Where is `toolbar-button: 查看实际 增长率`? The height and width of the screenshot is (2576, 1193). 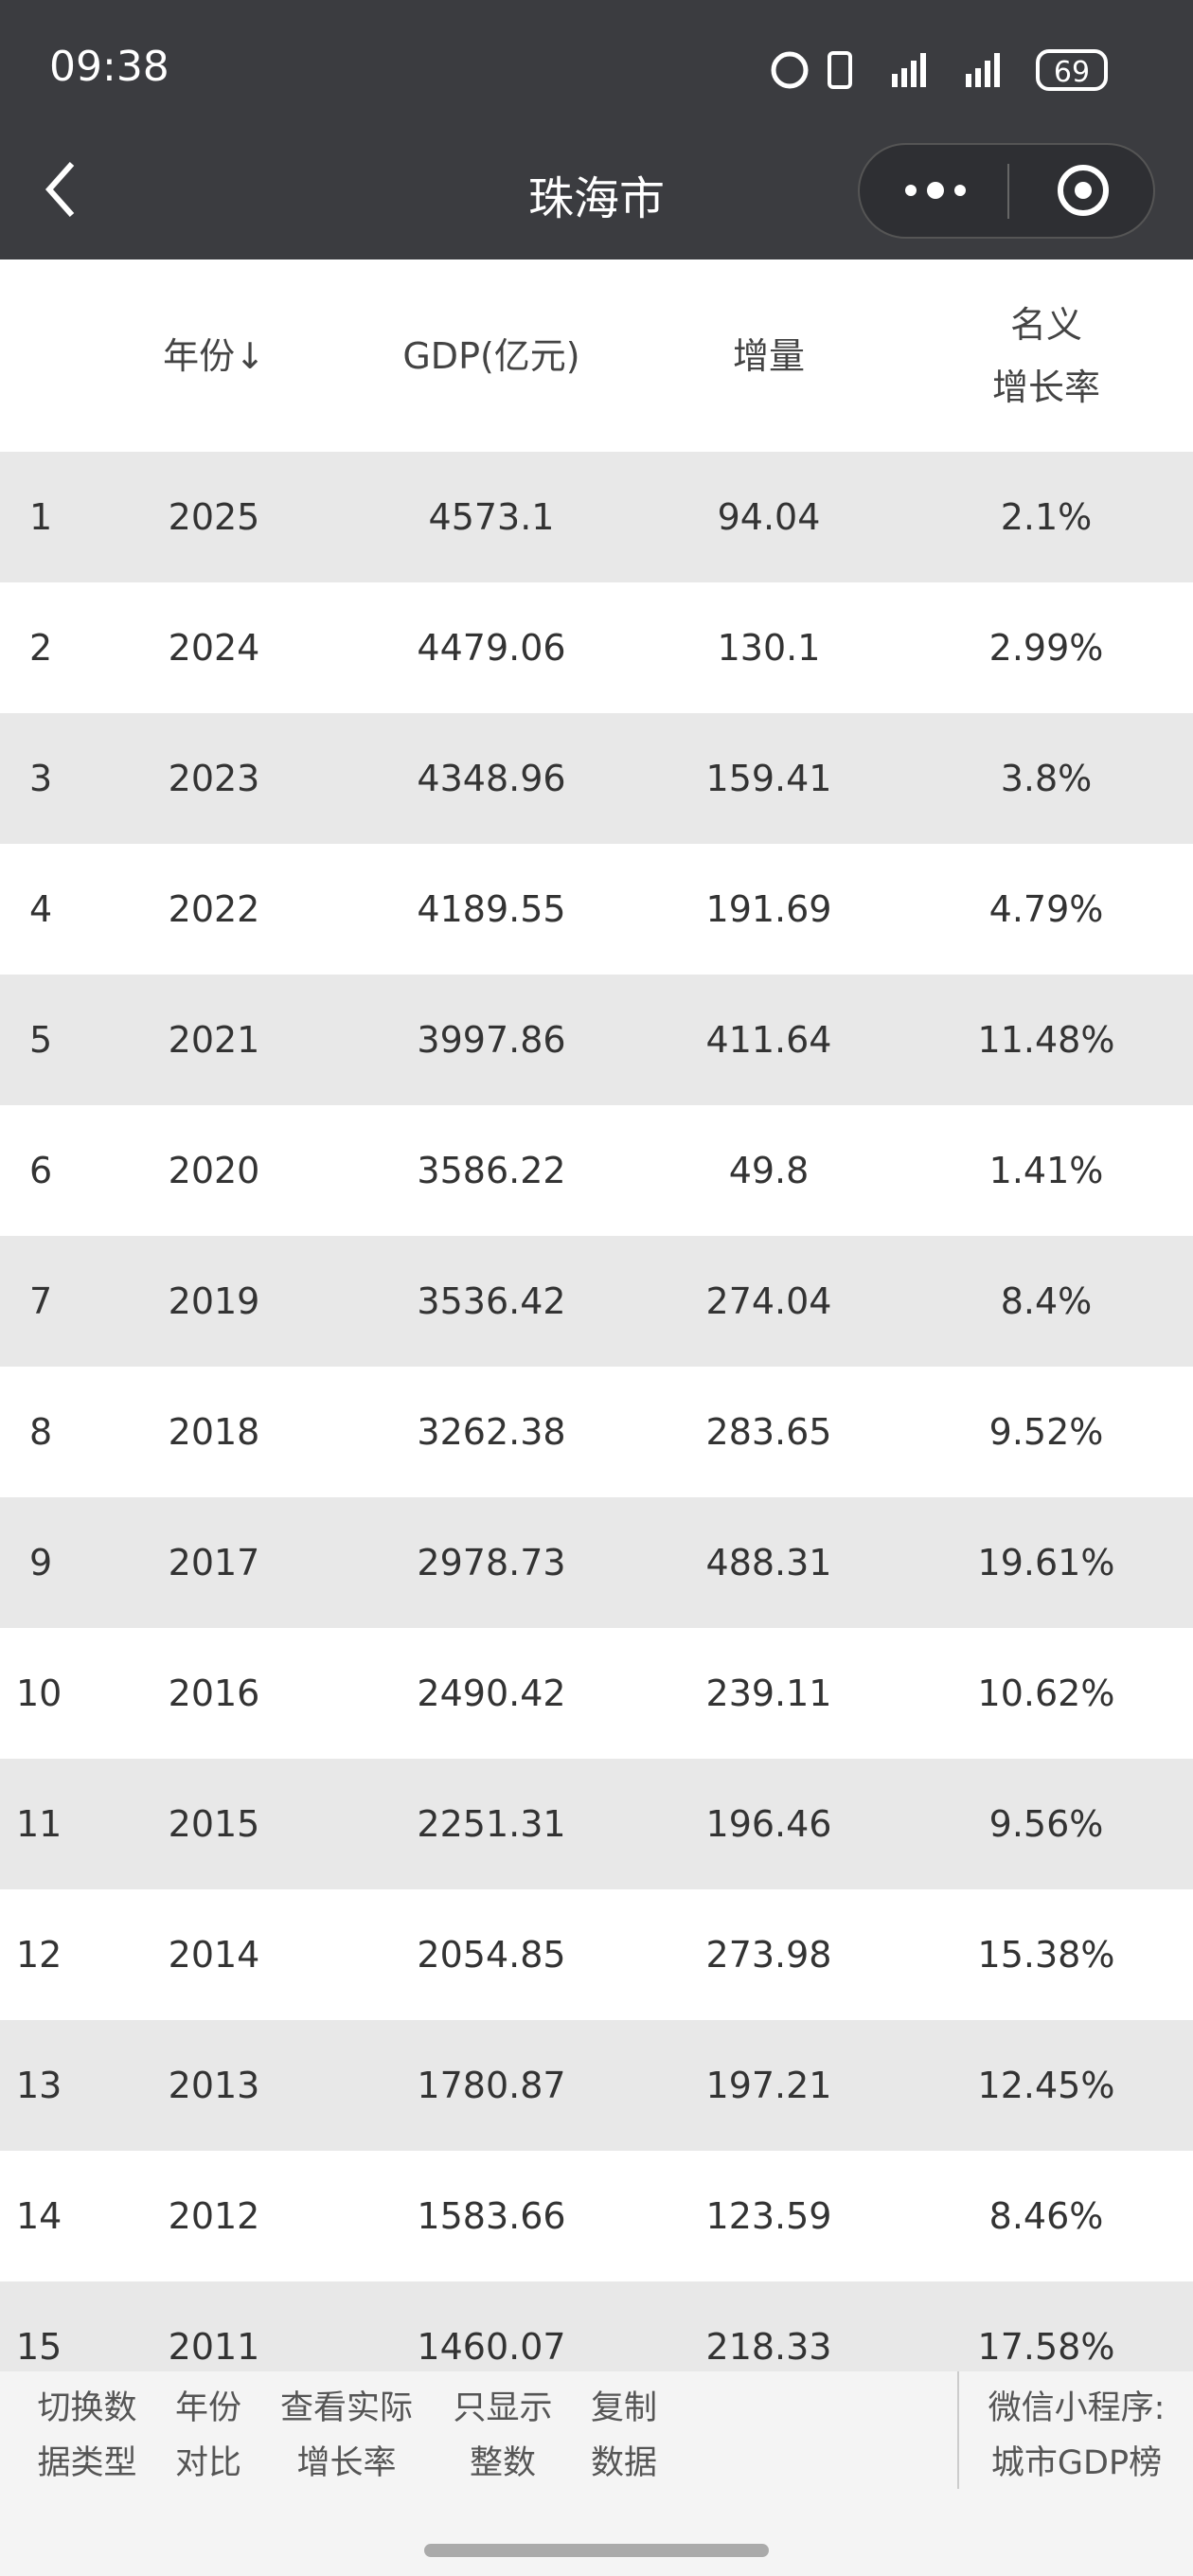
toolbar-button: 查看实际 增长率 is located at coordinates (346, 2435).